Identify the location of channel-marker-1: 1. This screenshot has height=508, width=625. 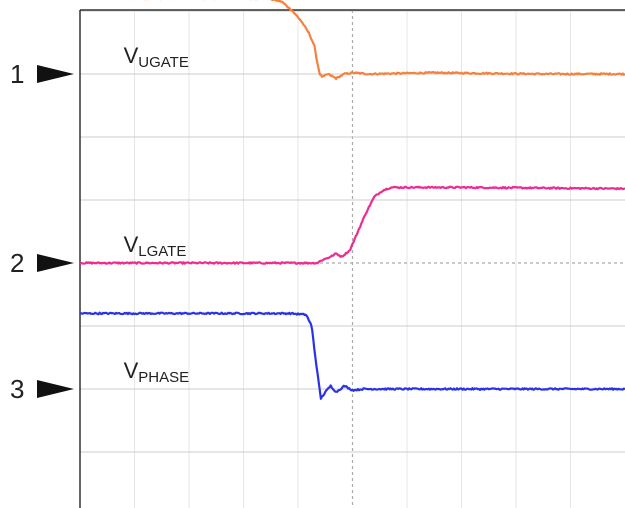
(42, 74).